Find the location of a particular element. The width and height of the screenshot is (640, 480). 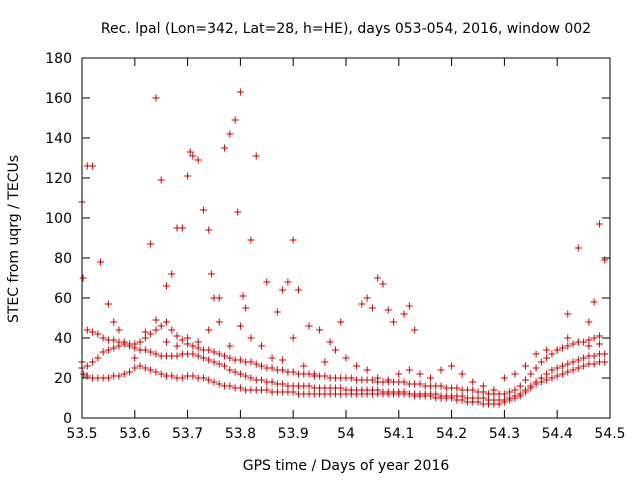

y-tick-label: 140 is located at coordinates (58, 139).